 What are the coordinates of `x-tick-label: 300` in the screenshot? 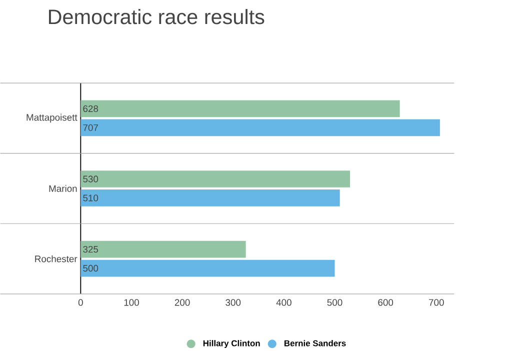 It's located at (233, 302).